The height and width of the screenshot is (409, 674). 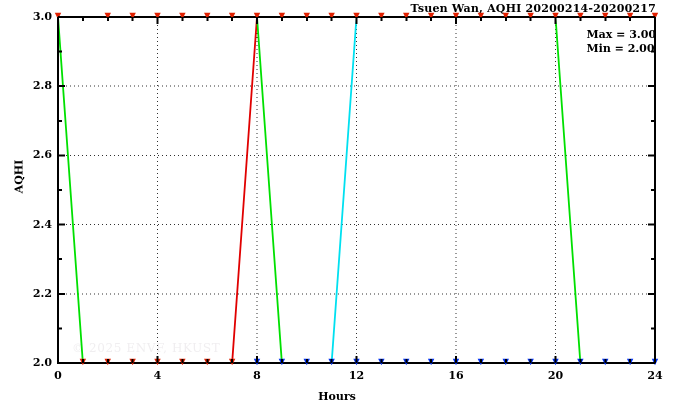 I want to click on x-tick-label: 8, so click(x=257, y=375).